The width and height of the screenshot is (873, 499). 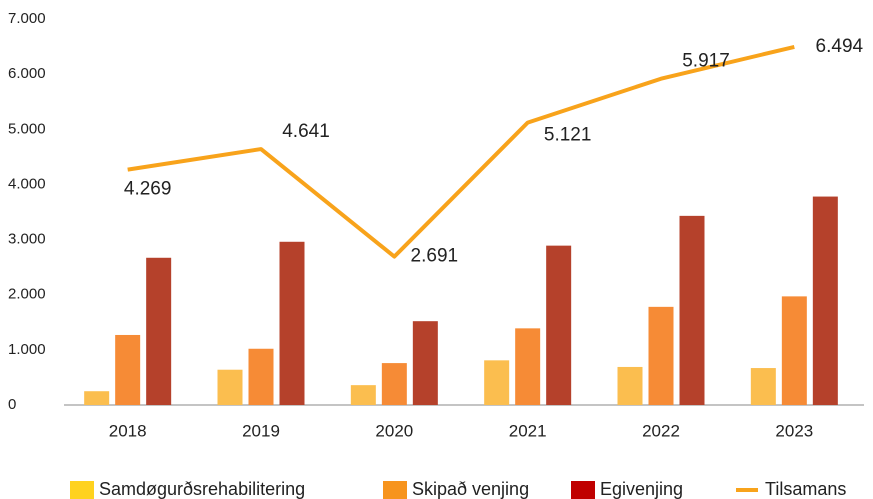 I want to click on y-tick-label: 1.000, so click(x=27, y=349).